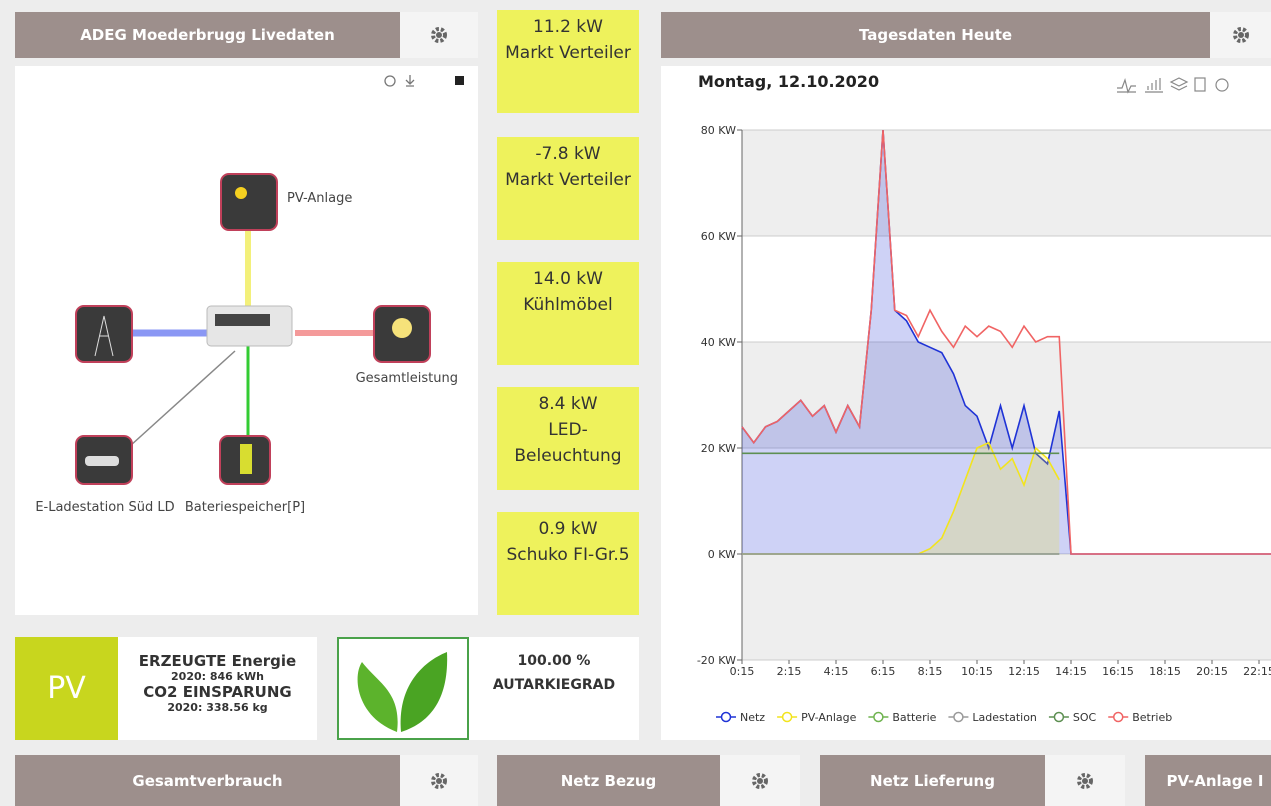 The height and width of the screenshot is (806, 1271). I want to click on x-tick-label: 16:15, so click(1118, 671).